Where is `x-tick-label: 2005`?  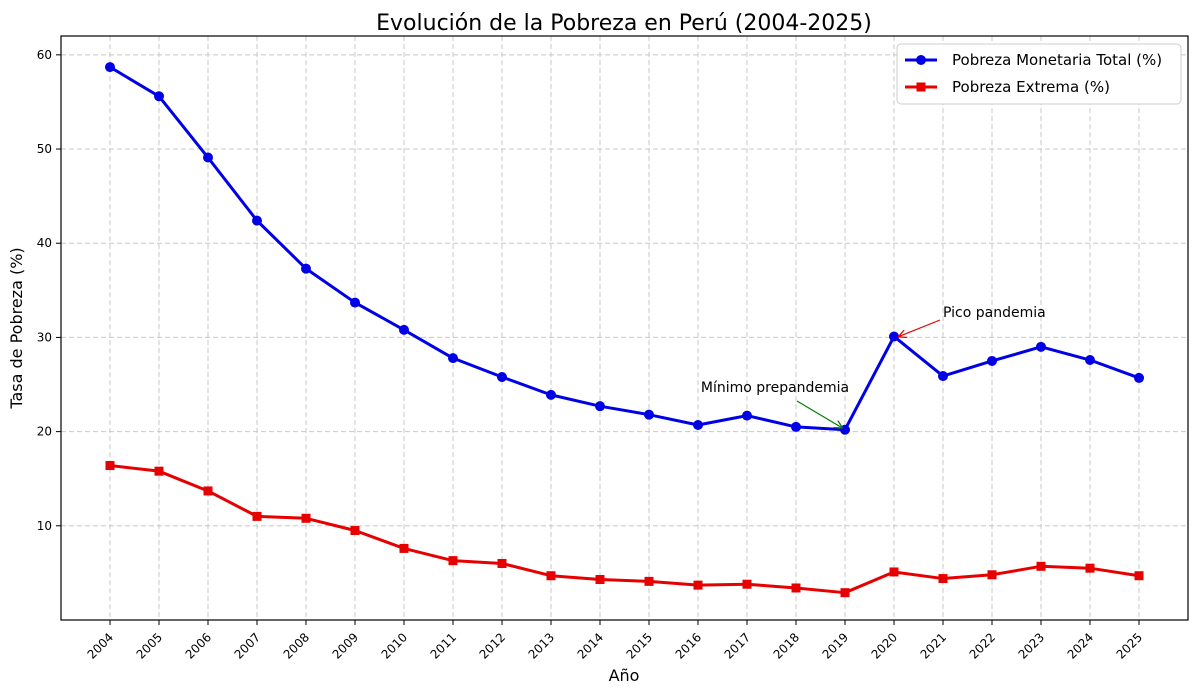
x-tick-label: 2005 is located at coordinates (149, 645).